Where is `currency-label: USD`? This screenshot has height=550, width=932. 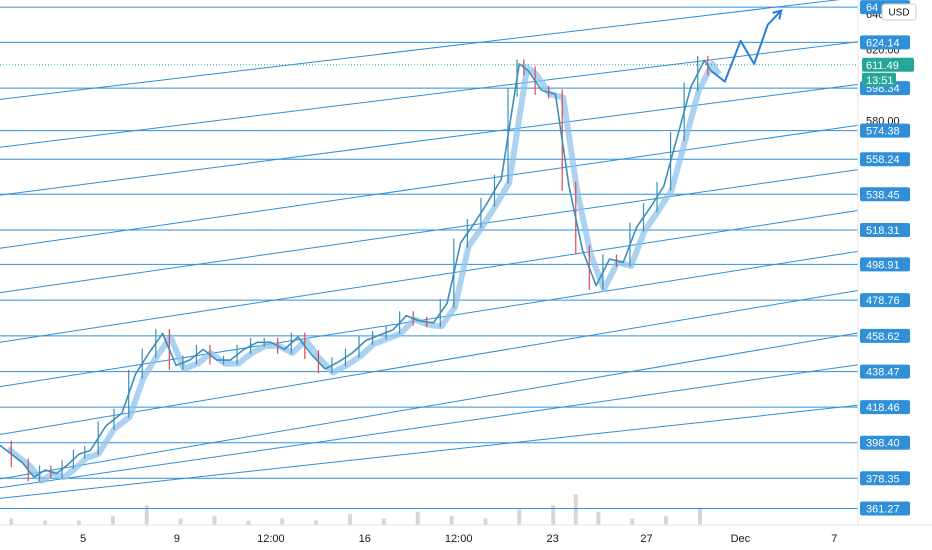
currency-label: USD is located at coordinates (898, 13).